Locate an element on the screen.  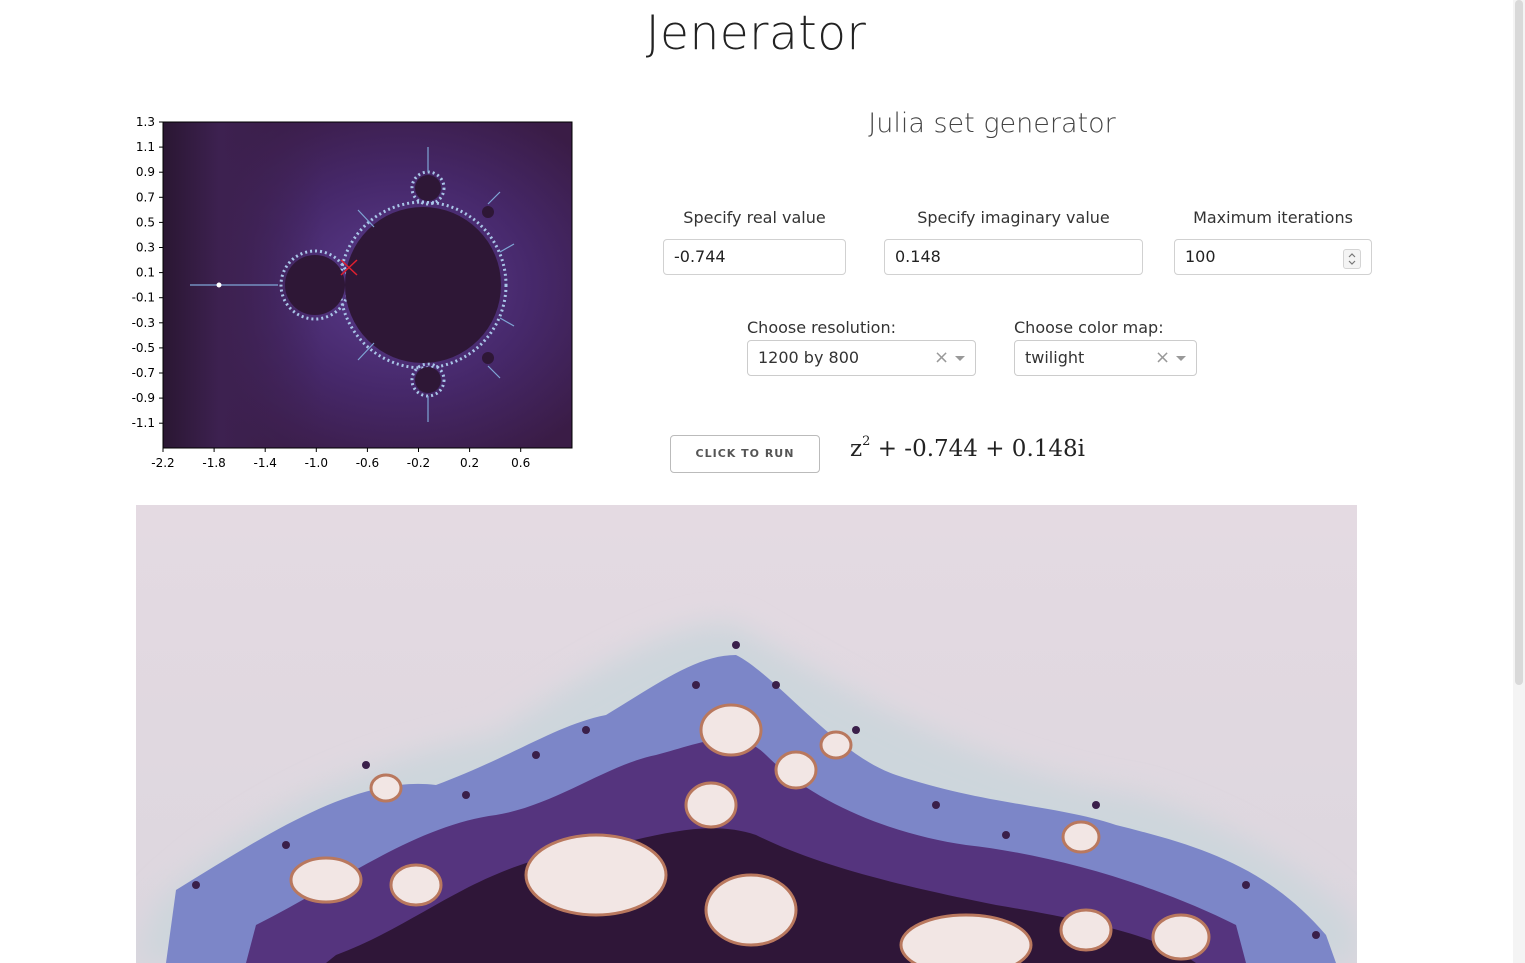
formula-display: z2 + -0.744 + 0.148i is located at coordinates (968, 448).